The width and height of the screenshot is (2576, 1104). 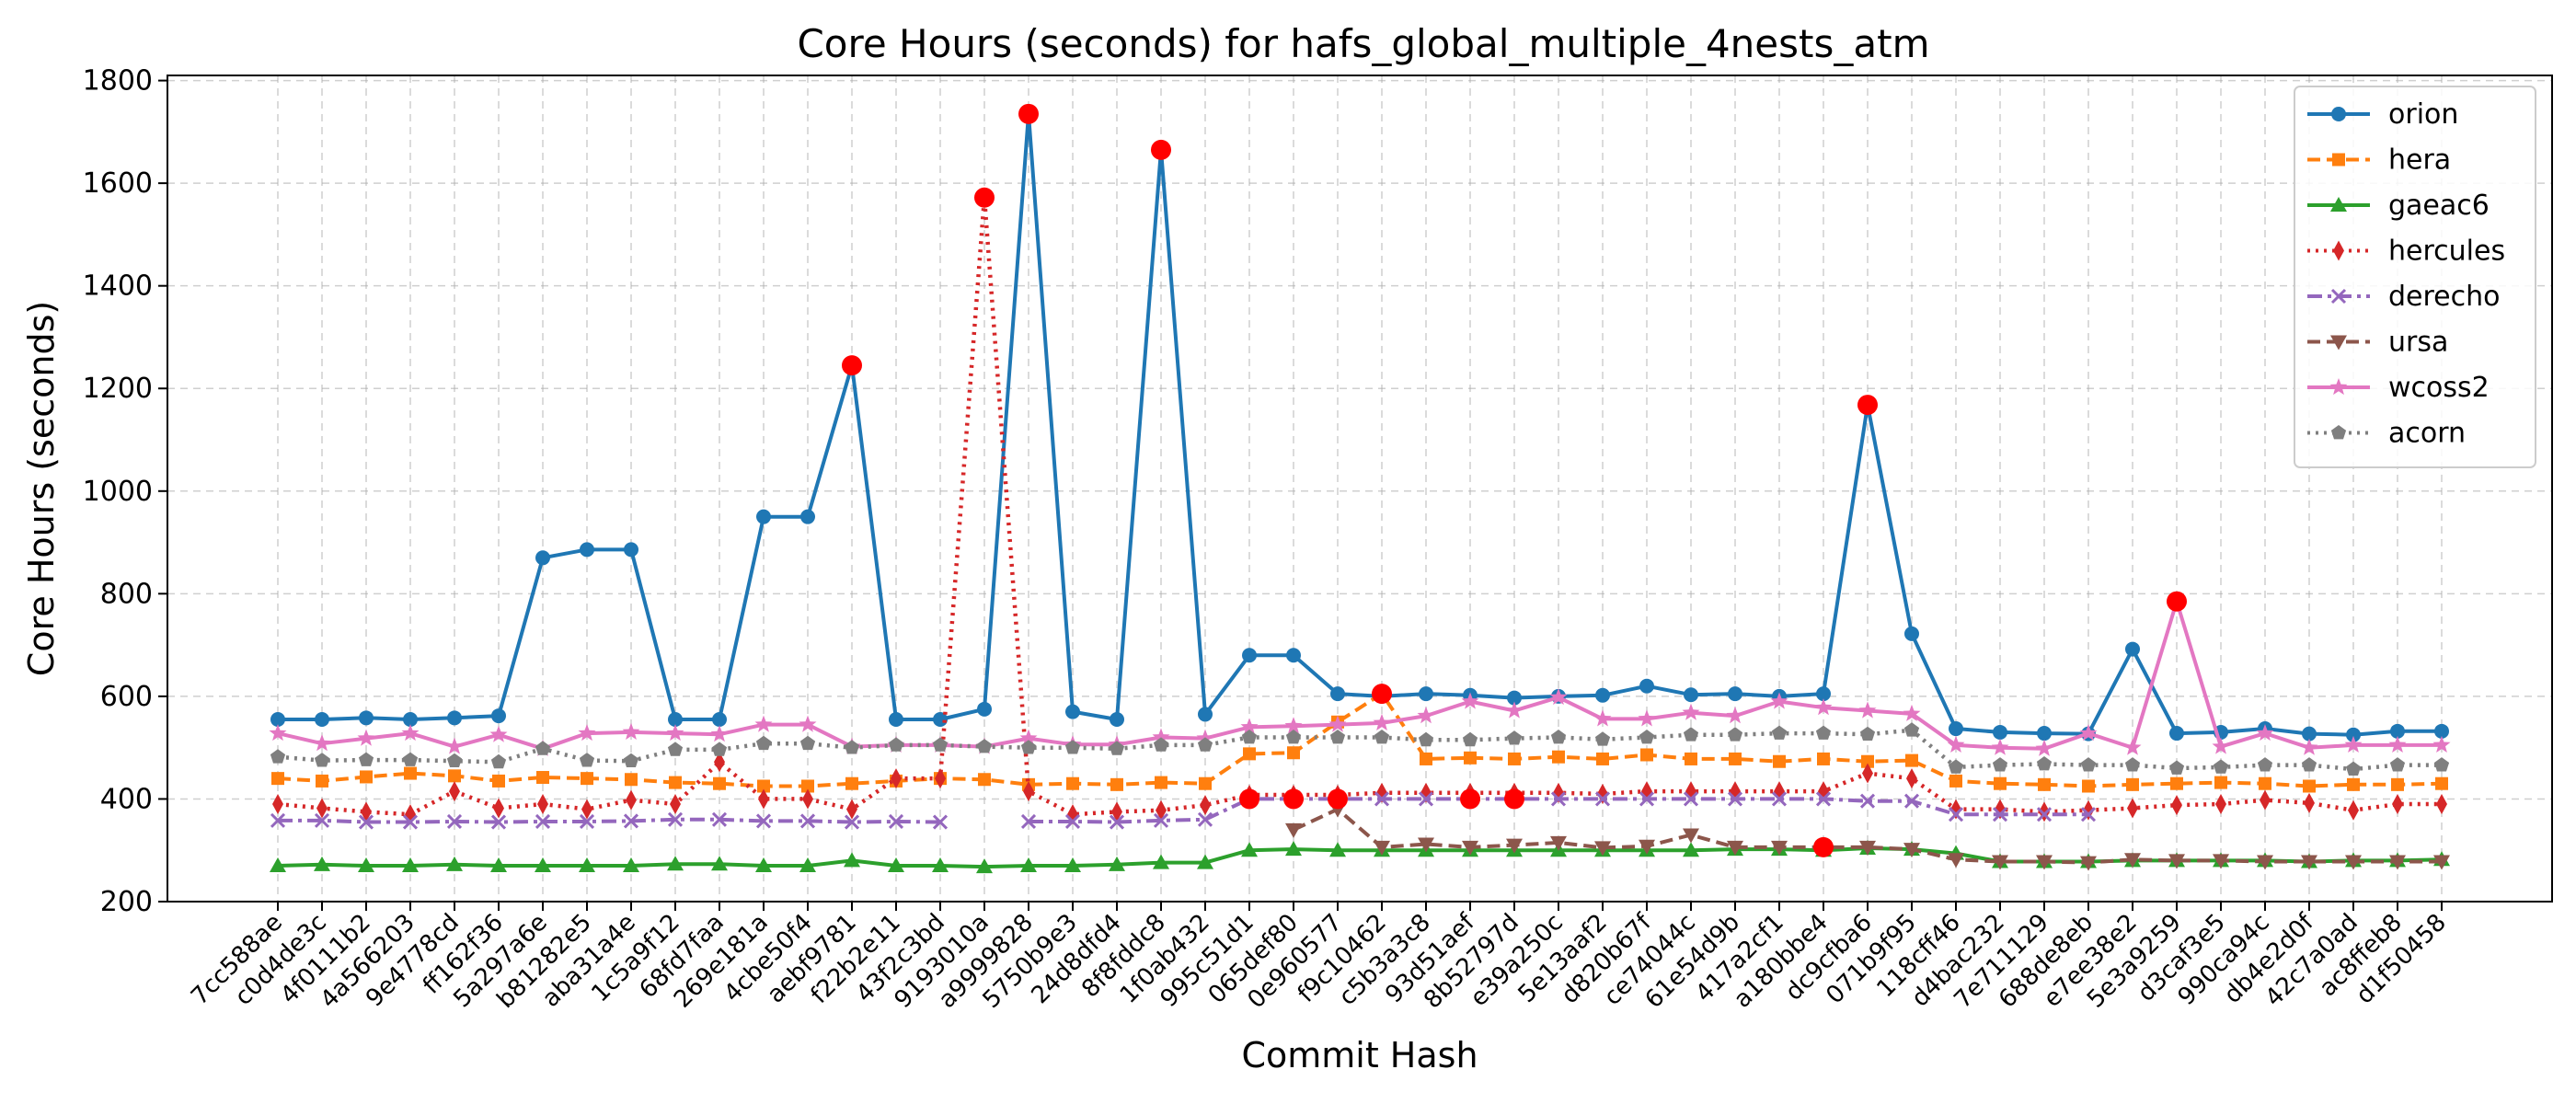 What do you see at coordinates (126, 799) in the screenshot?
I see `y-tick-label: 400` at bounding box center [126, 799].